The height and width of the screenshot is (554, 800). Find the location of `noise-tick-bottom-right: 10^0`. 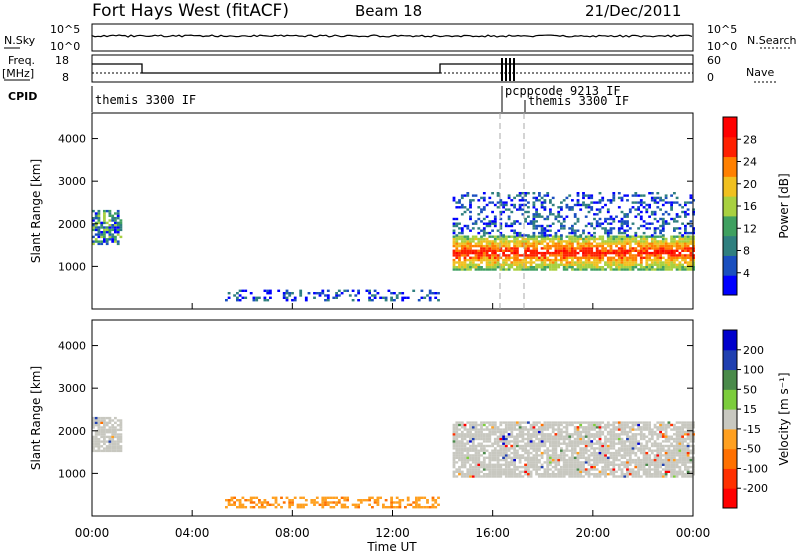

noise-tick-bottom-right: 10^0 is located at coordinates (722, 46).